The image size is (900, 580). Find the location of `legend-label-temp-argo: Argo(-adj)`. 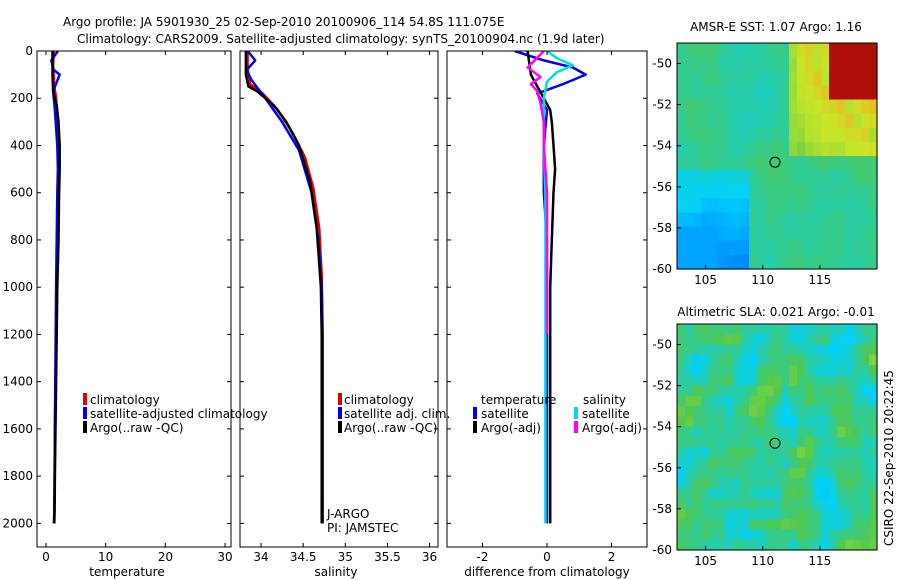

legend-label-temp-argo: Argo(-adj) is located at coordinates (511, 428).